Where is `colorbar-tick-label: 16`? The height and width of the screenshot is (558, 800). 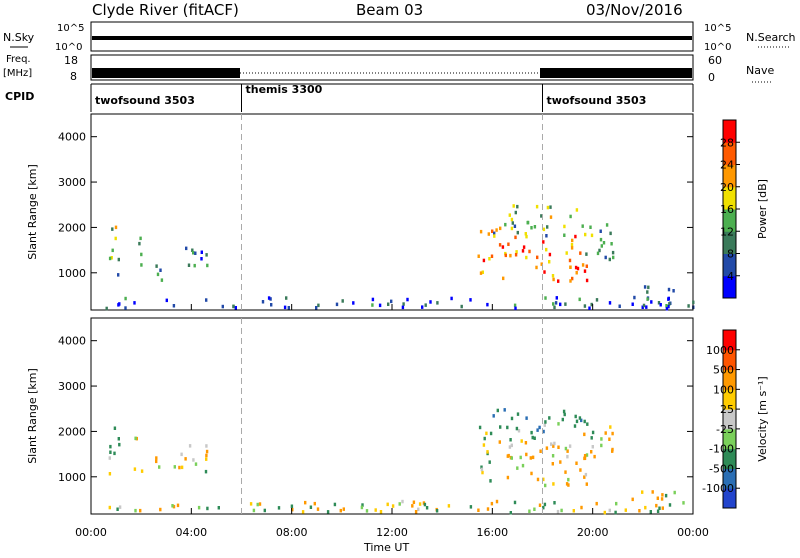 colorbar-tick-label: 16 is located at coordinates (727, 209).